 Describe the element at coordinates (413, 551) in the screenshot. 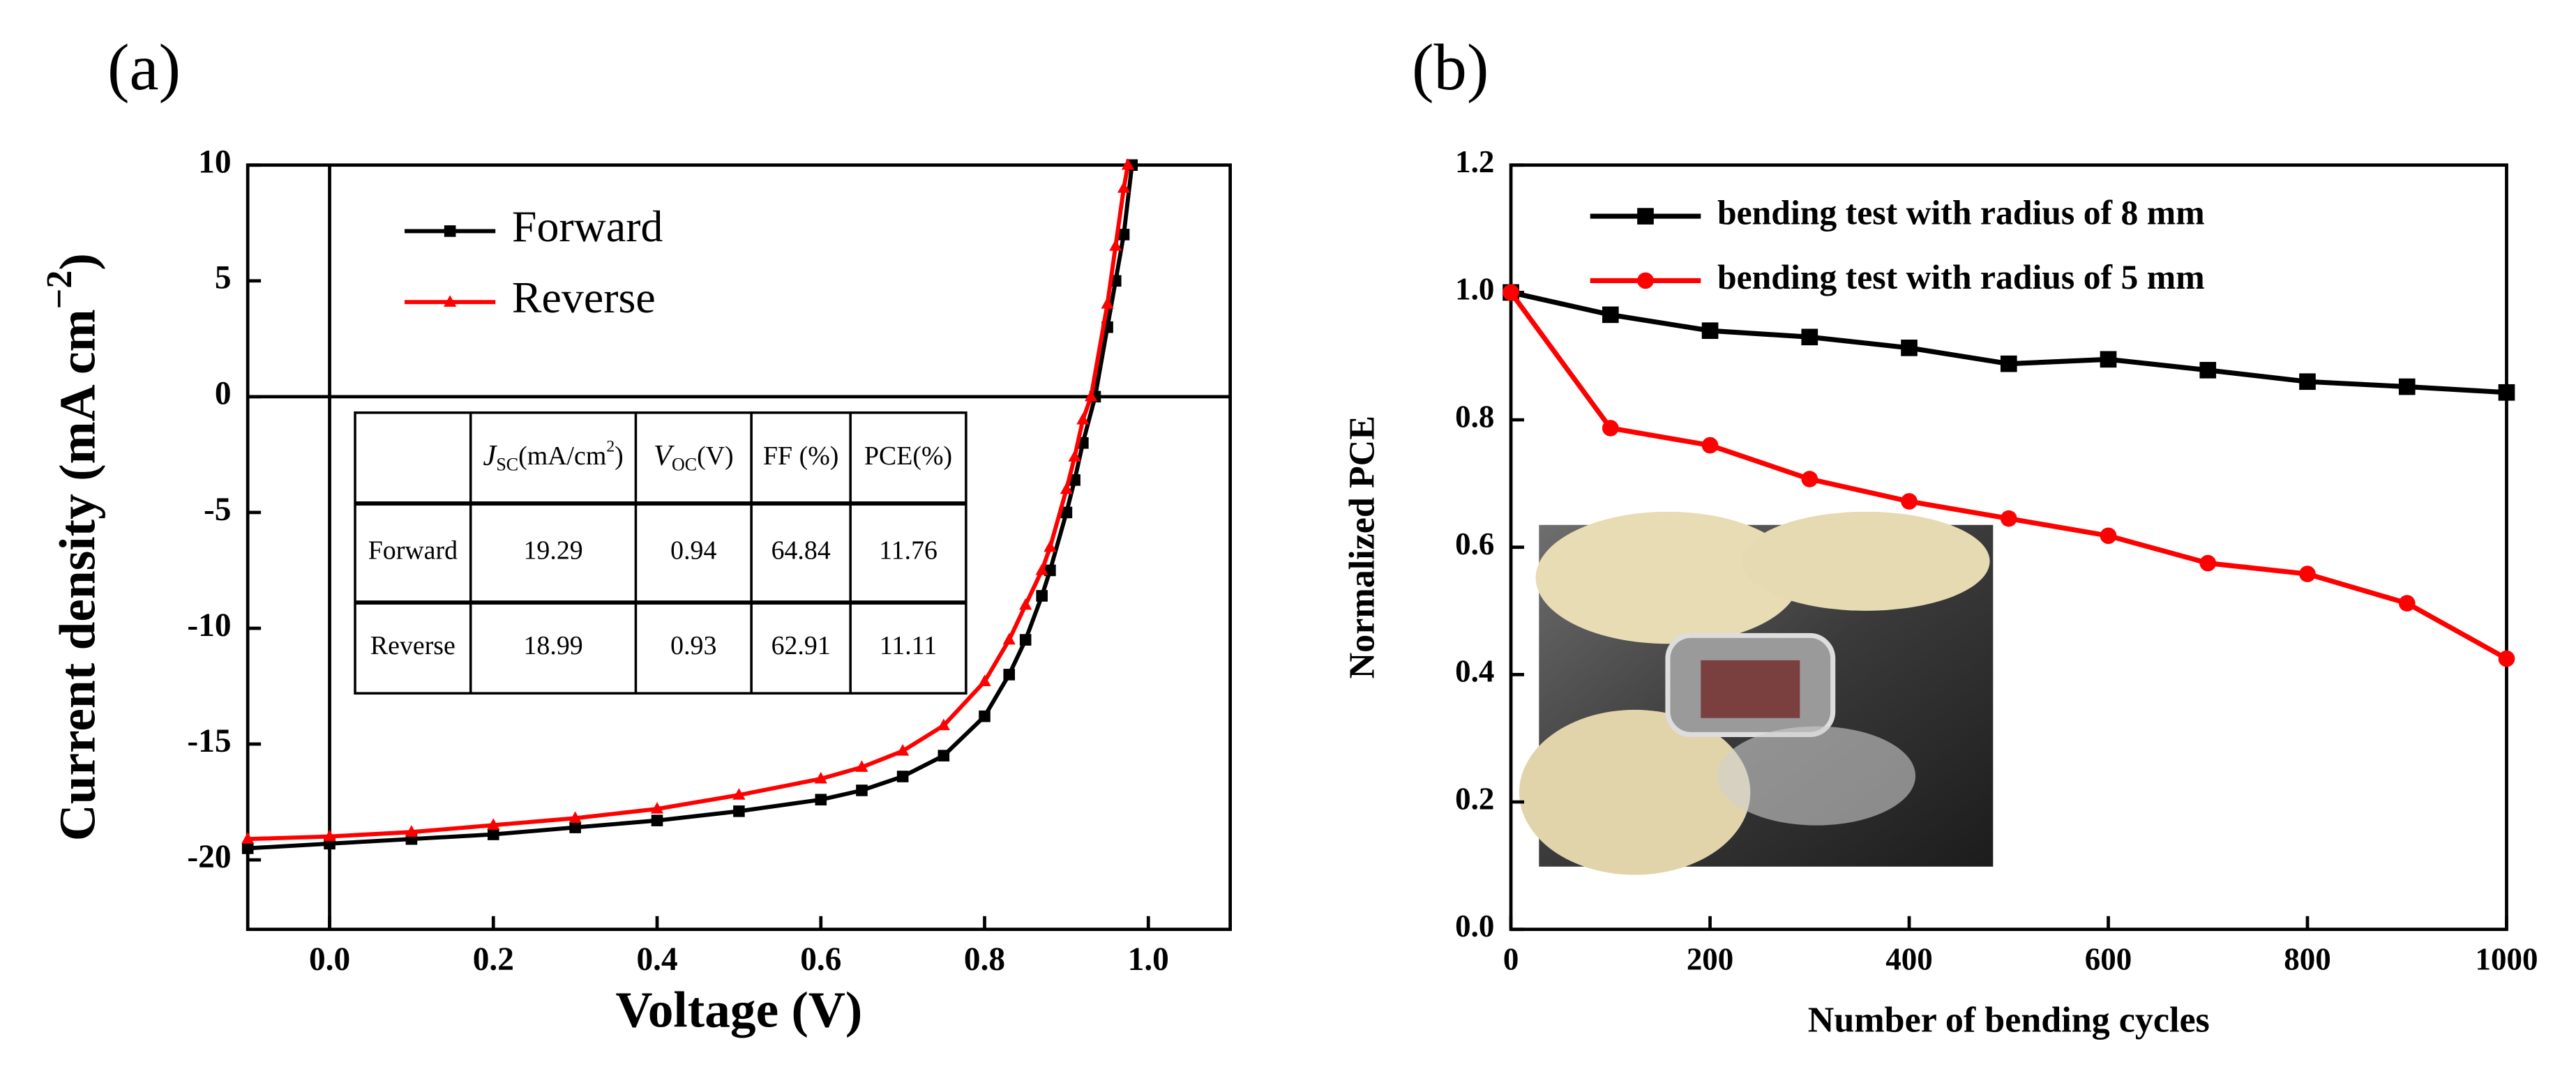

I see `table-row-label: Forward` at that location.